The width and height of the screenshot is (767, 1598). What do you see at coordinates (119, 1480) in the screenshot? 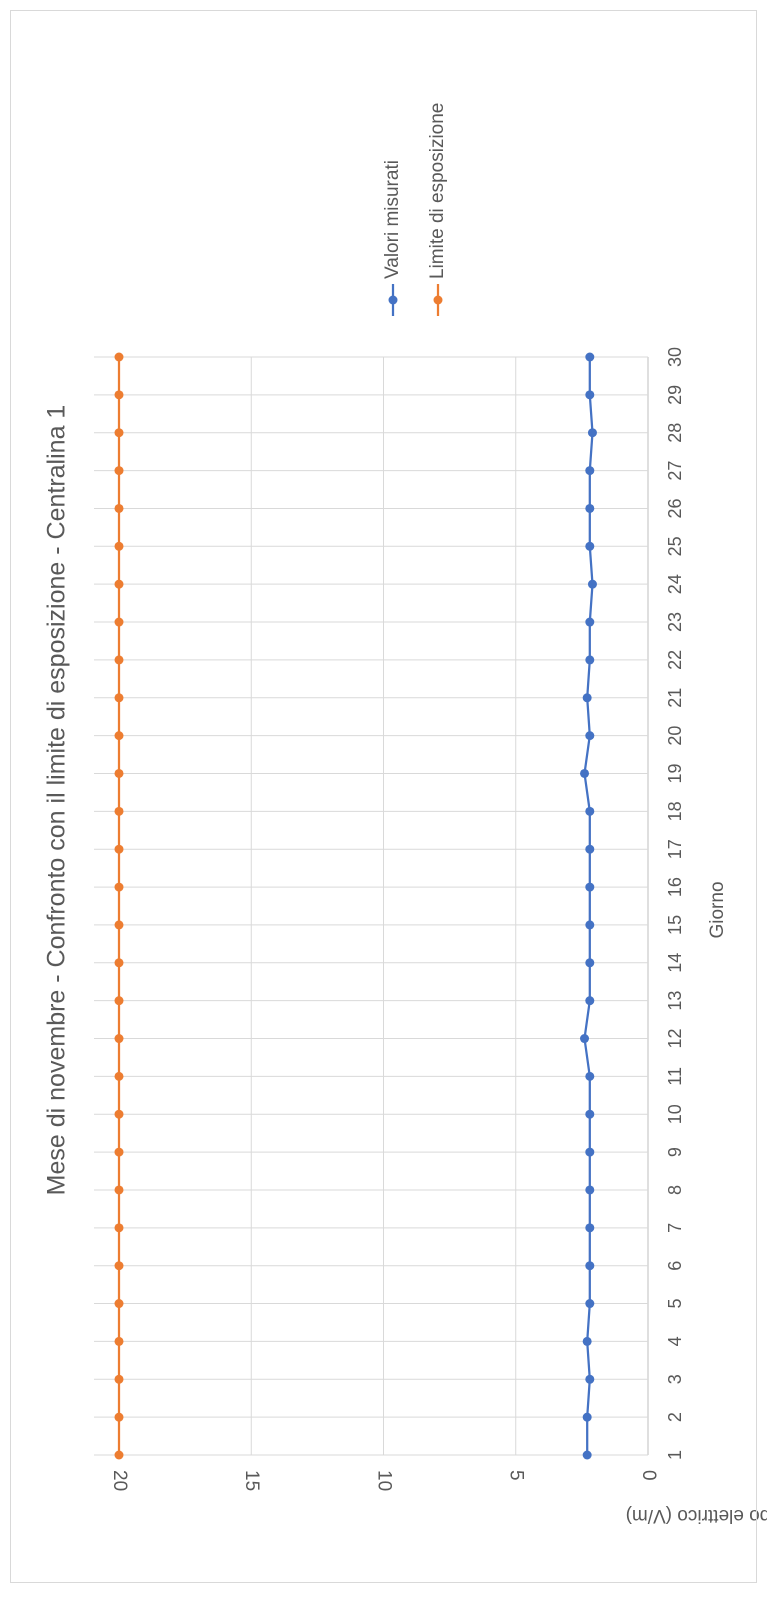
I see `y-tick-label: 20` at bounding box center [119, 1480].